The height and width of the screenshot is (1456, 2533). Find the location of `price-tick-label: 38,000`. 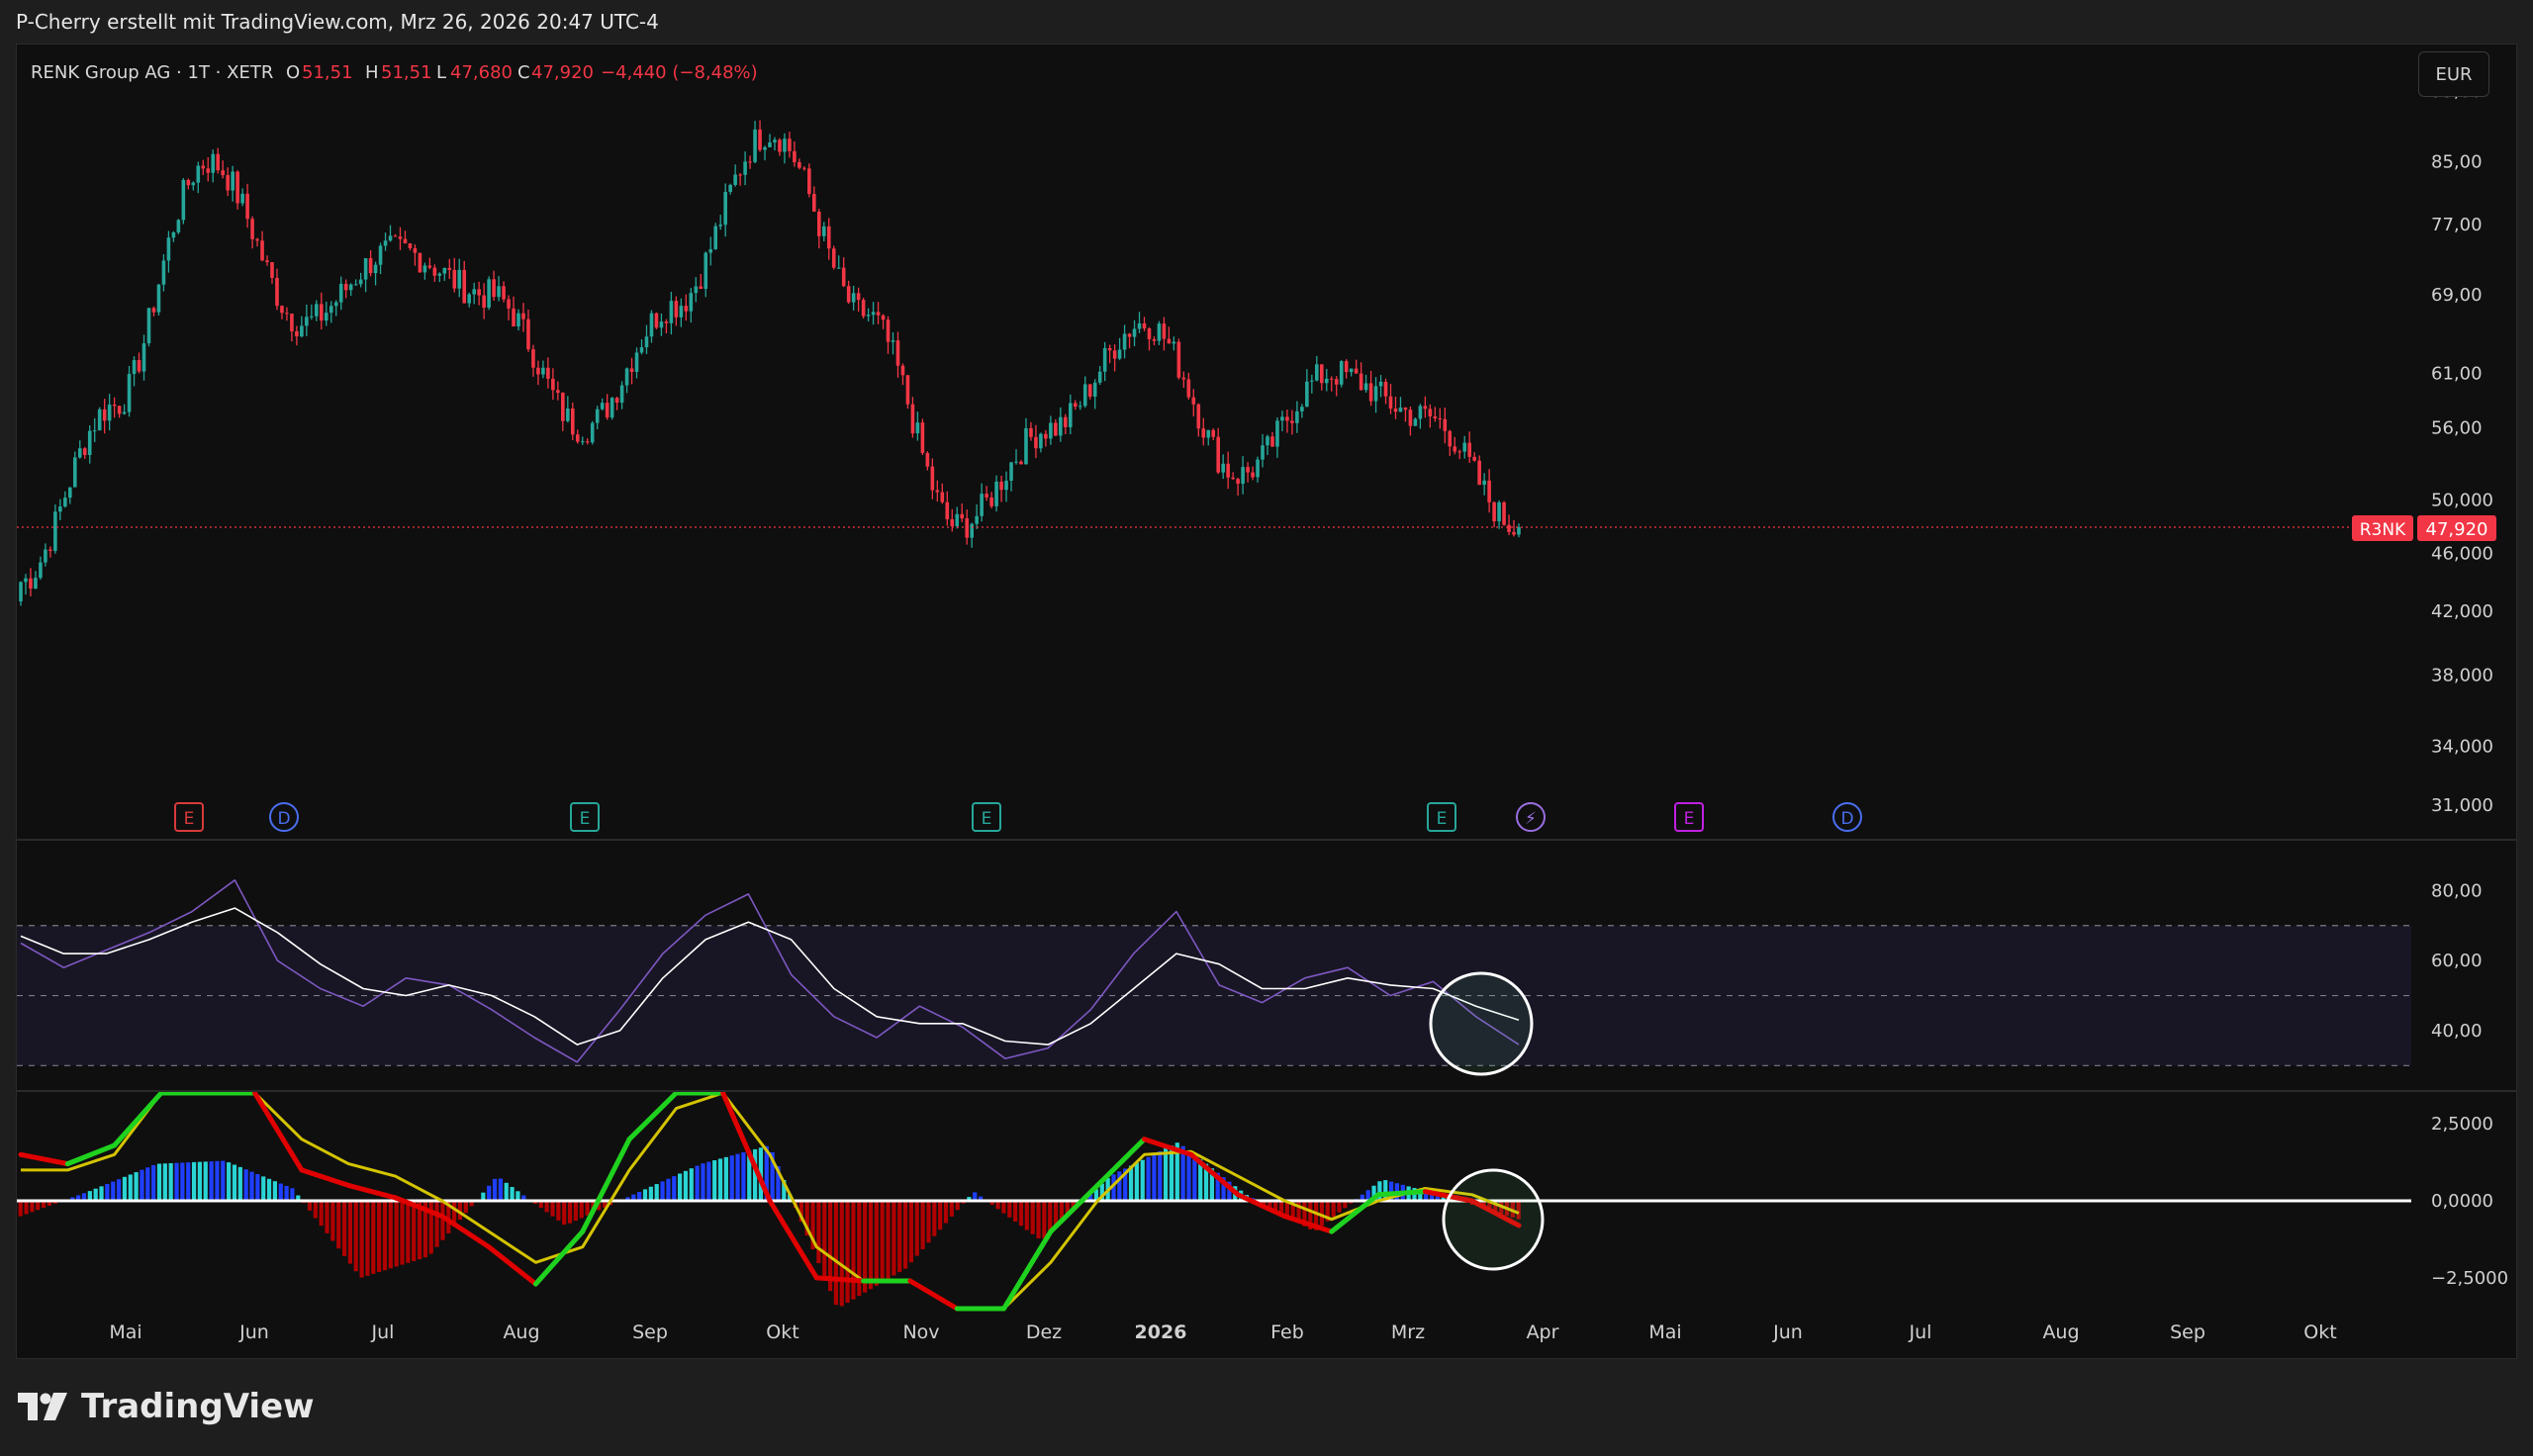

price-tick-label: 38,000 is located at coordinates (2462, 676).